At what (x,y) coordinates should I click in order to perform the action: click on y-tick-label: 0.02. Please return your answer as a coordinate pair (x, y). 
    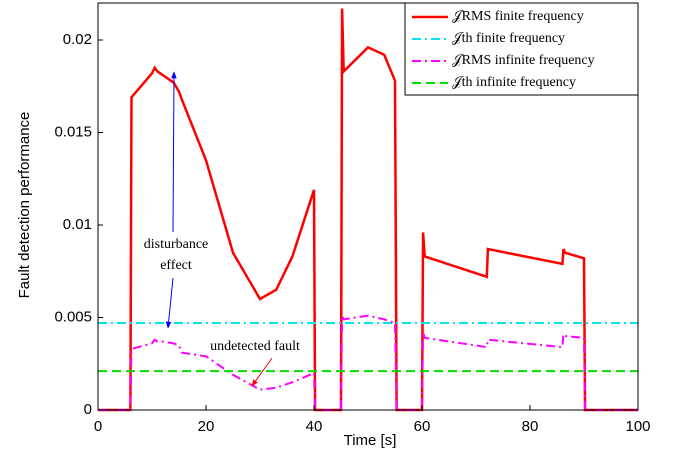
    Looking at the image, I should click on (77, 39).